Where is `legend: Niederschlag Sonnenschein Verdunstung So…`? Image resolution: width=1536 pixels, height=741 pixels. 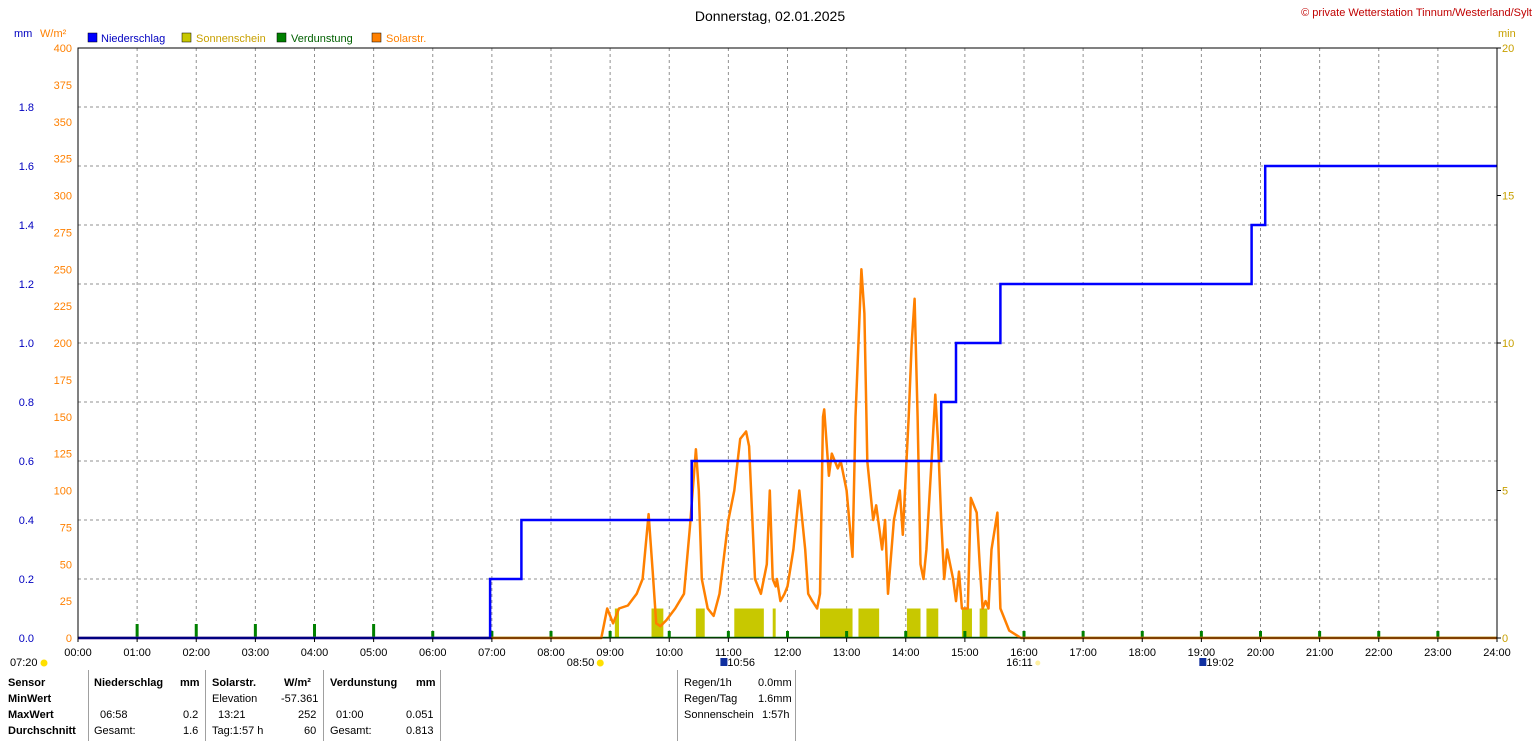 legend: Niederschlag Sonnenschein Verdunstung So… is located at coordinates (256, 38).